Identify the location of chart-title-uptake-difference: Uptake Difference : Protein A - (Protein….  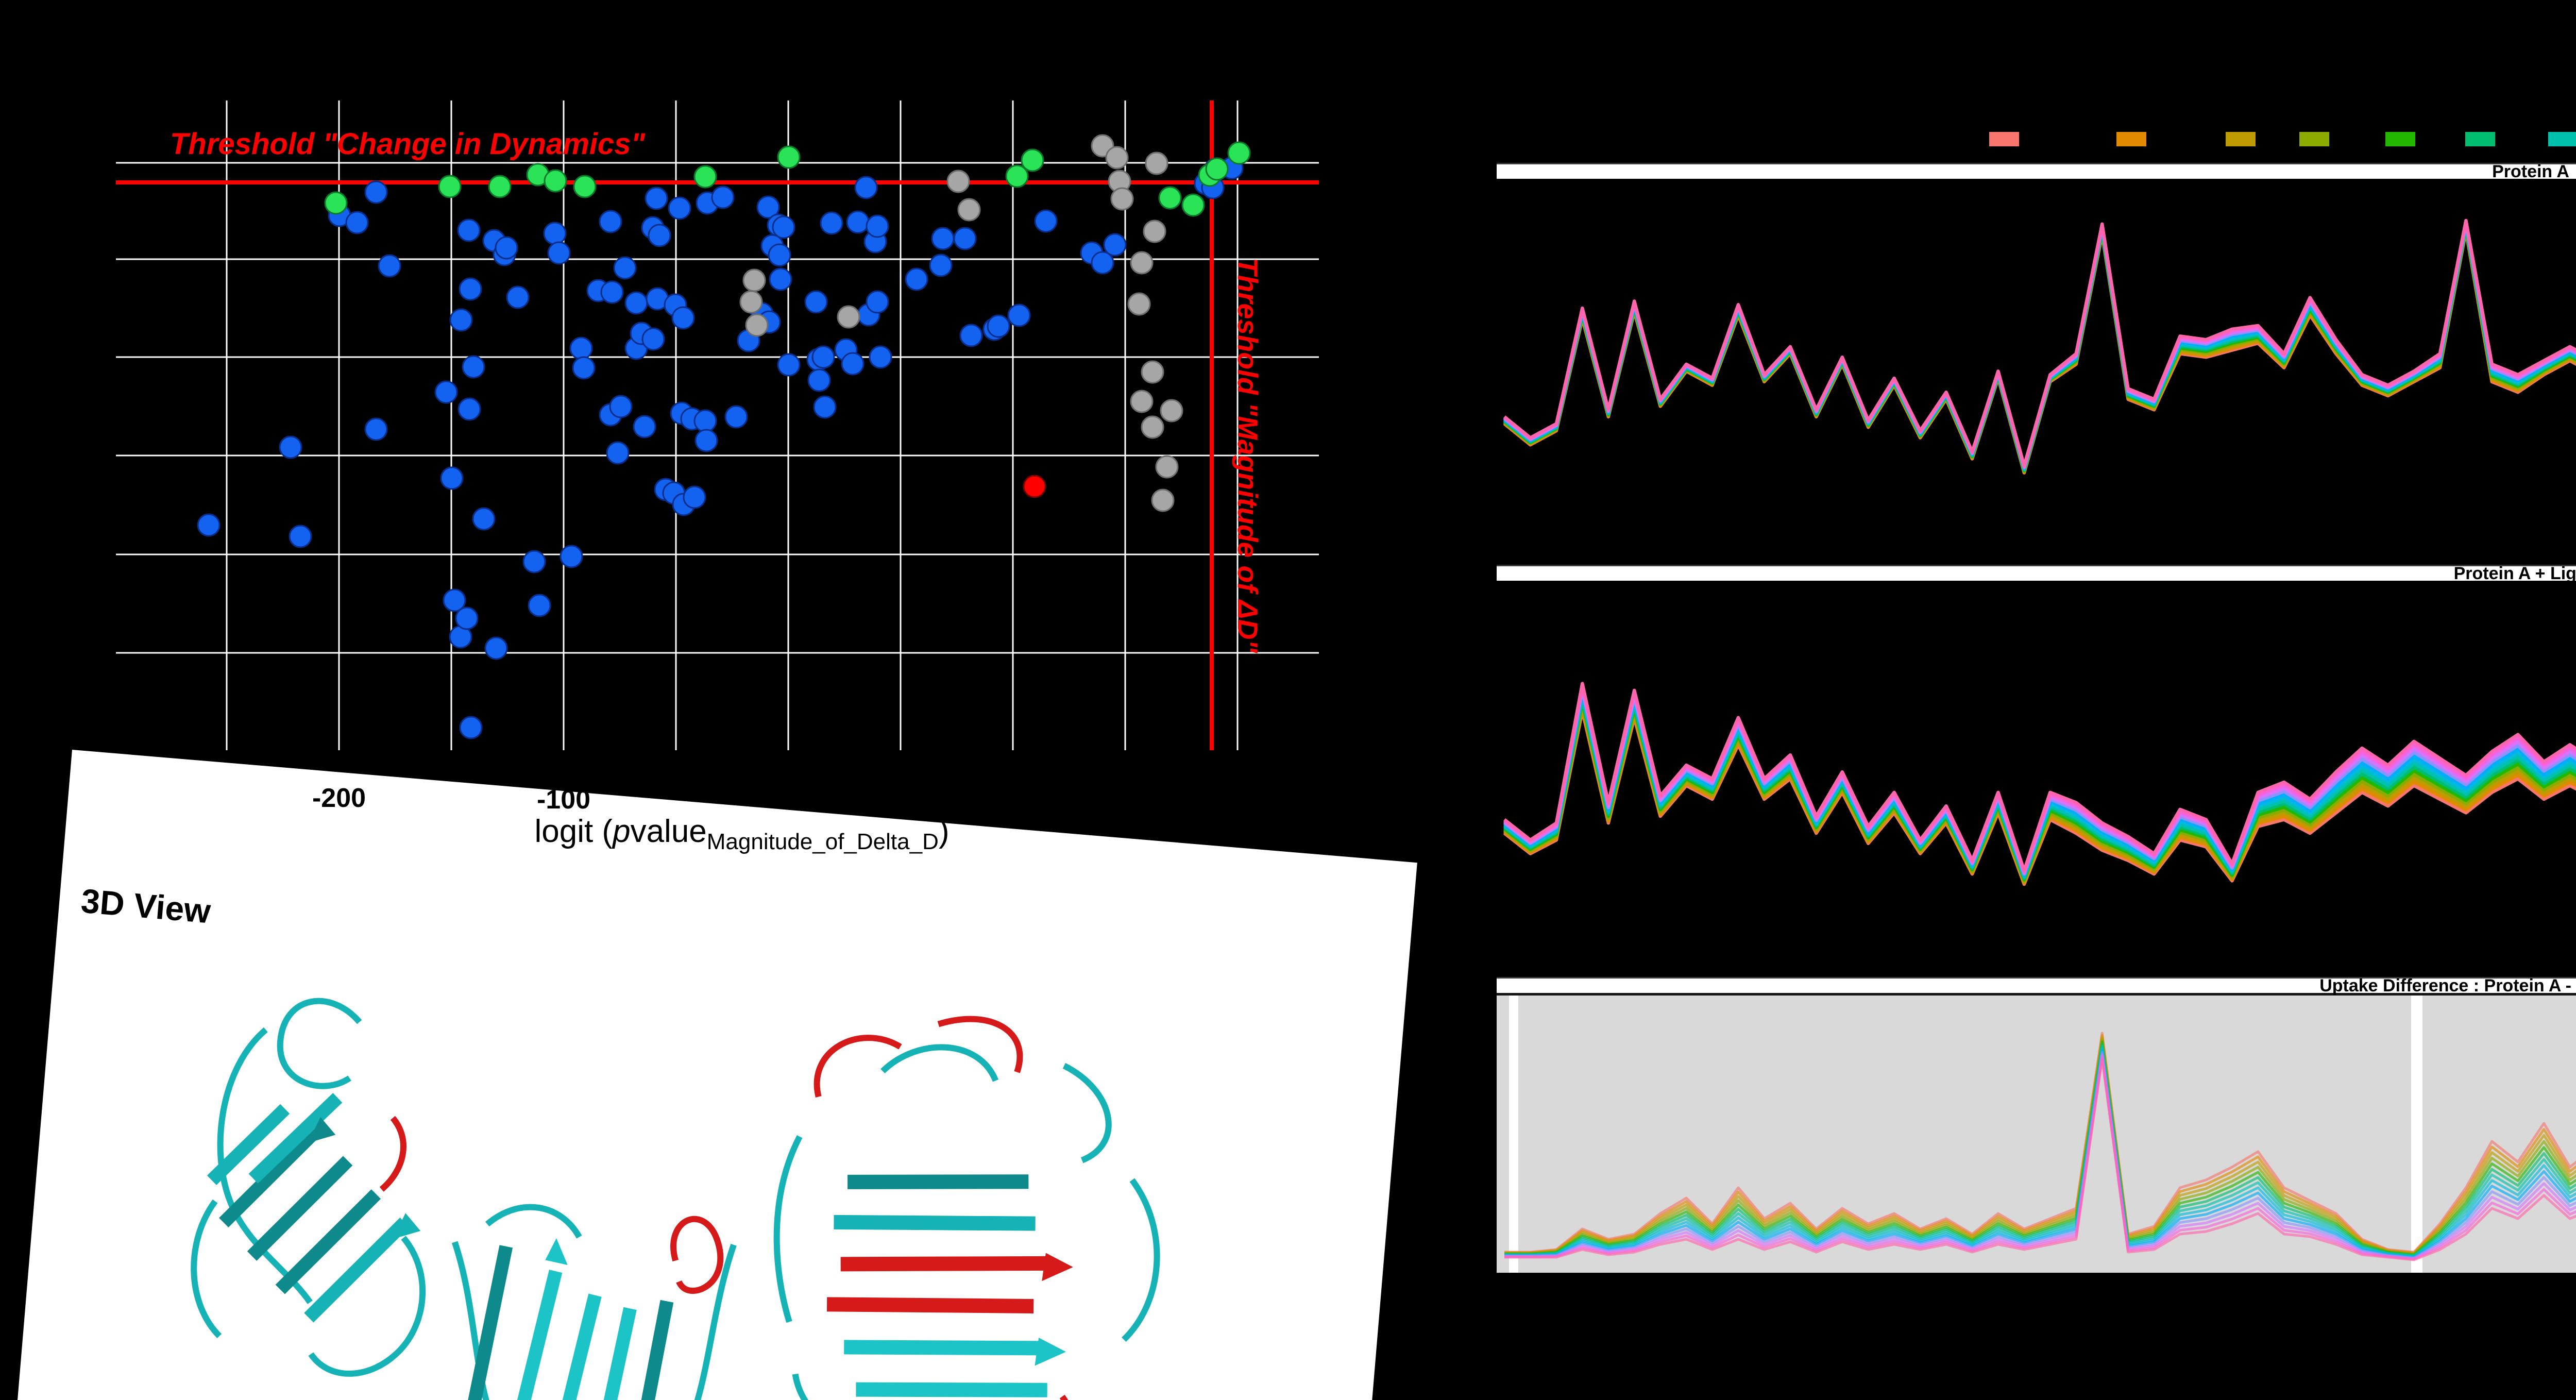
(2447, 986).